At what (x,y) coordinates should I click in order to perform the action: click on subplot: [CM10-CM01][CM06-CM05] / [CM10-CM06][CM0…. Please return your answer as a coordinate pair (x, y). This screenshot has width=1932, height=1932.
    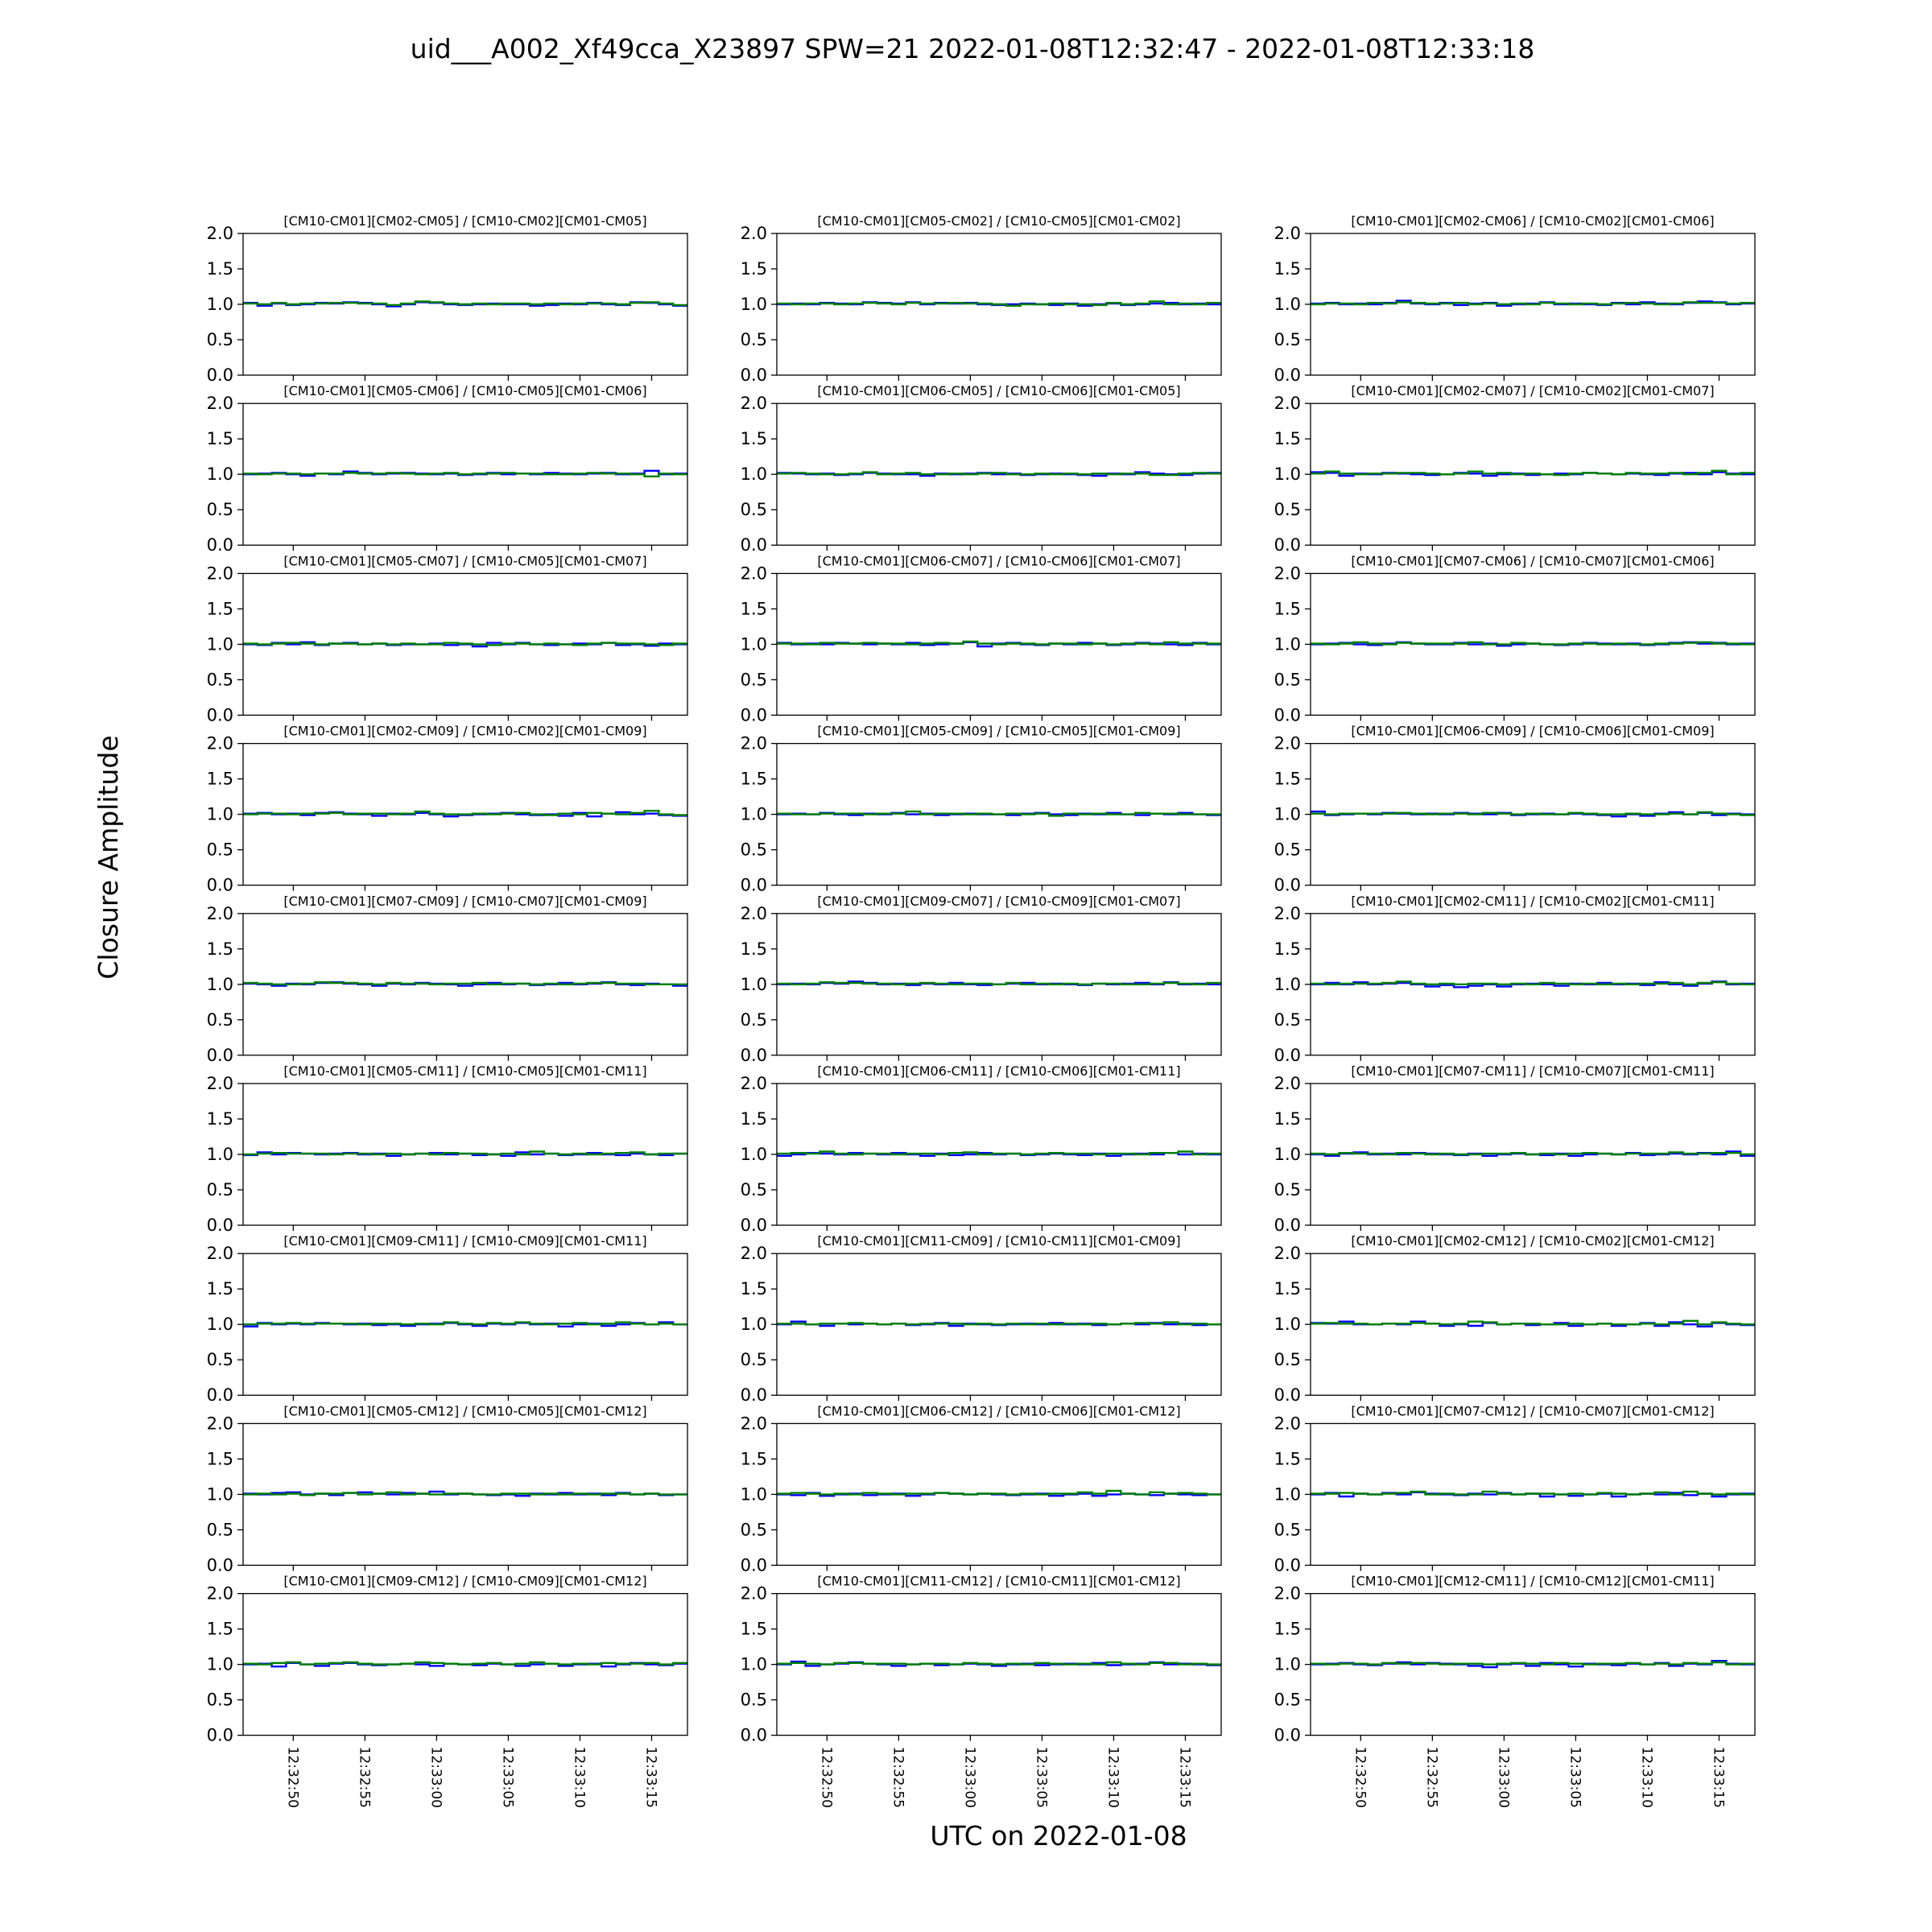
    Looking at the image, I should click on (981, 469).